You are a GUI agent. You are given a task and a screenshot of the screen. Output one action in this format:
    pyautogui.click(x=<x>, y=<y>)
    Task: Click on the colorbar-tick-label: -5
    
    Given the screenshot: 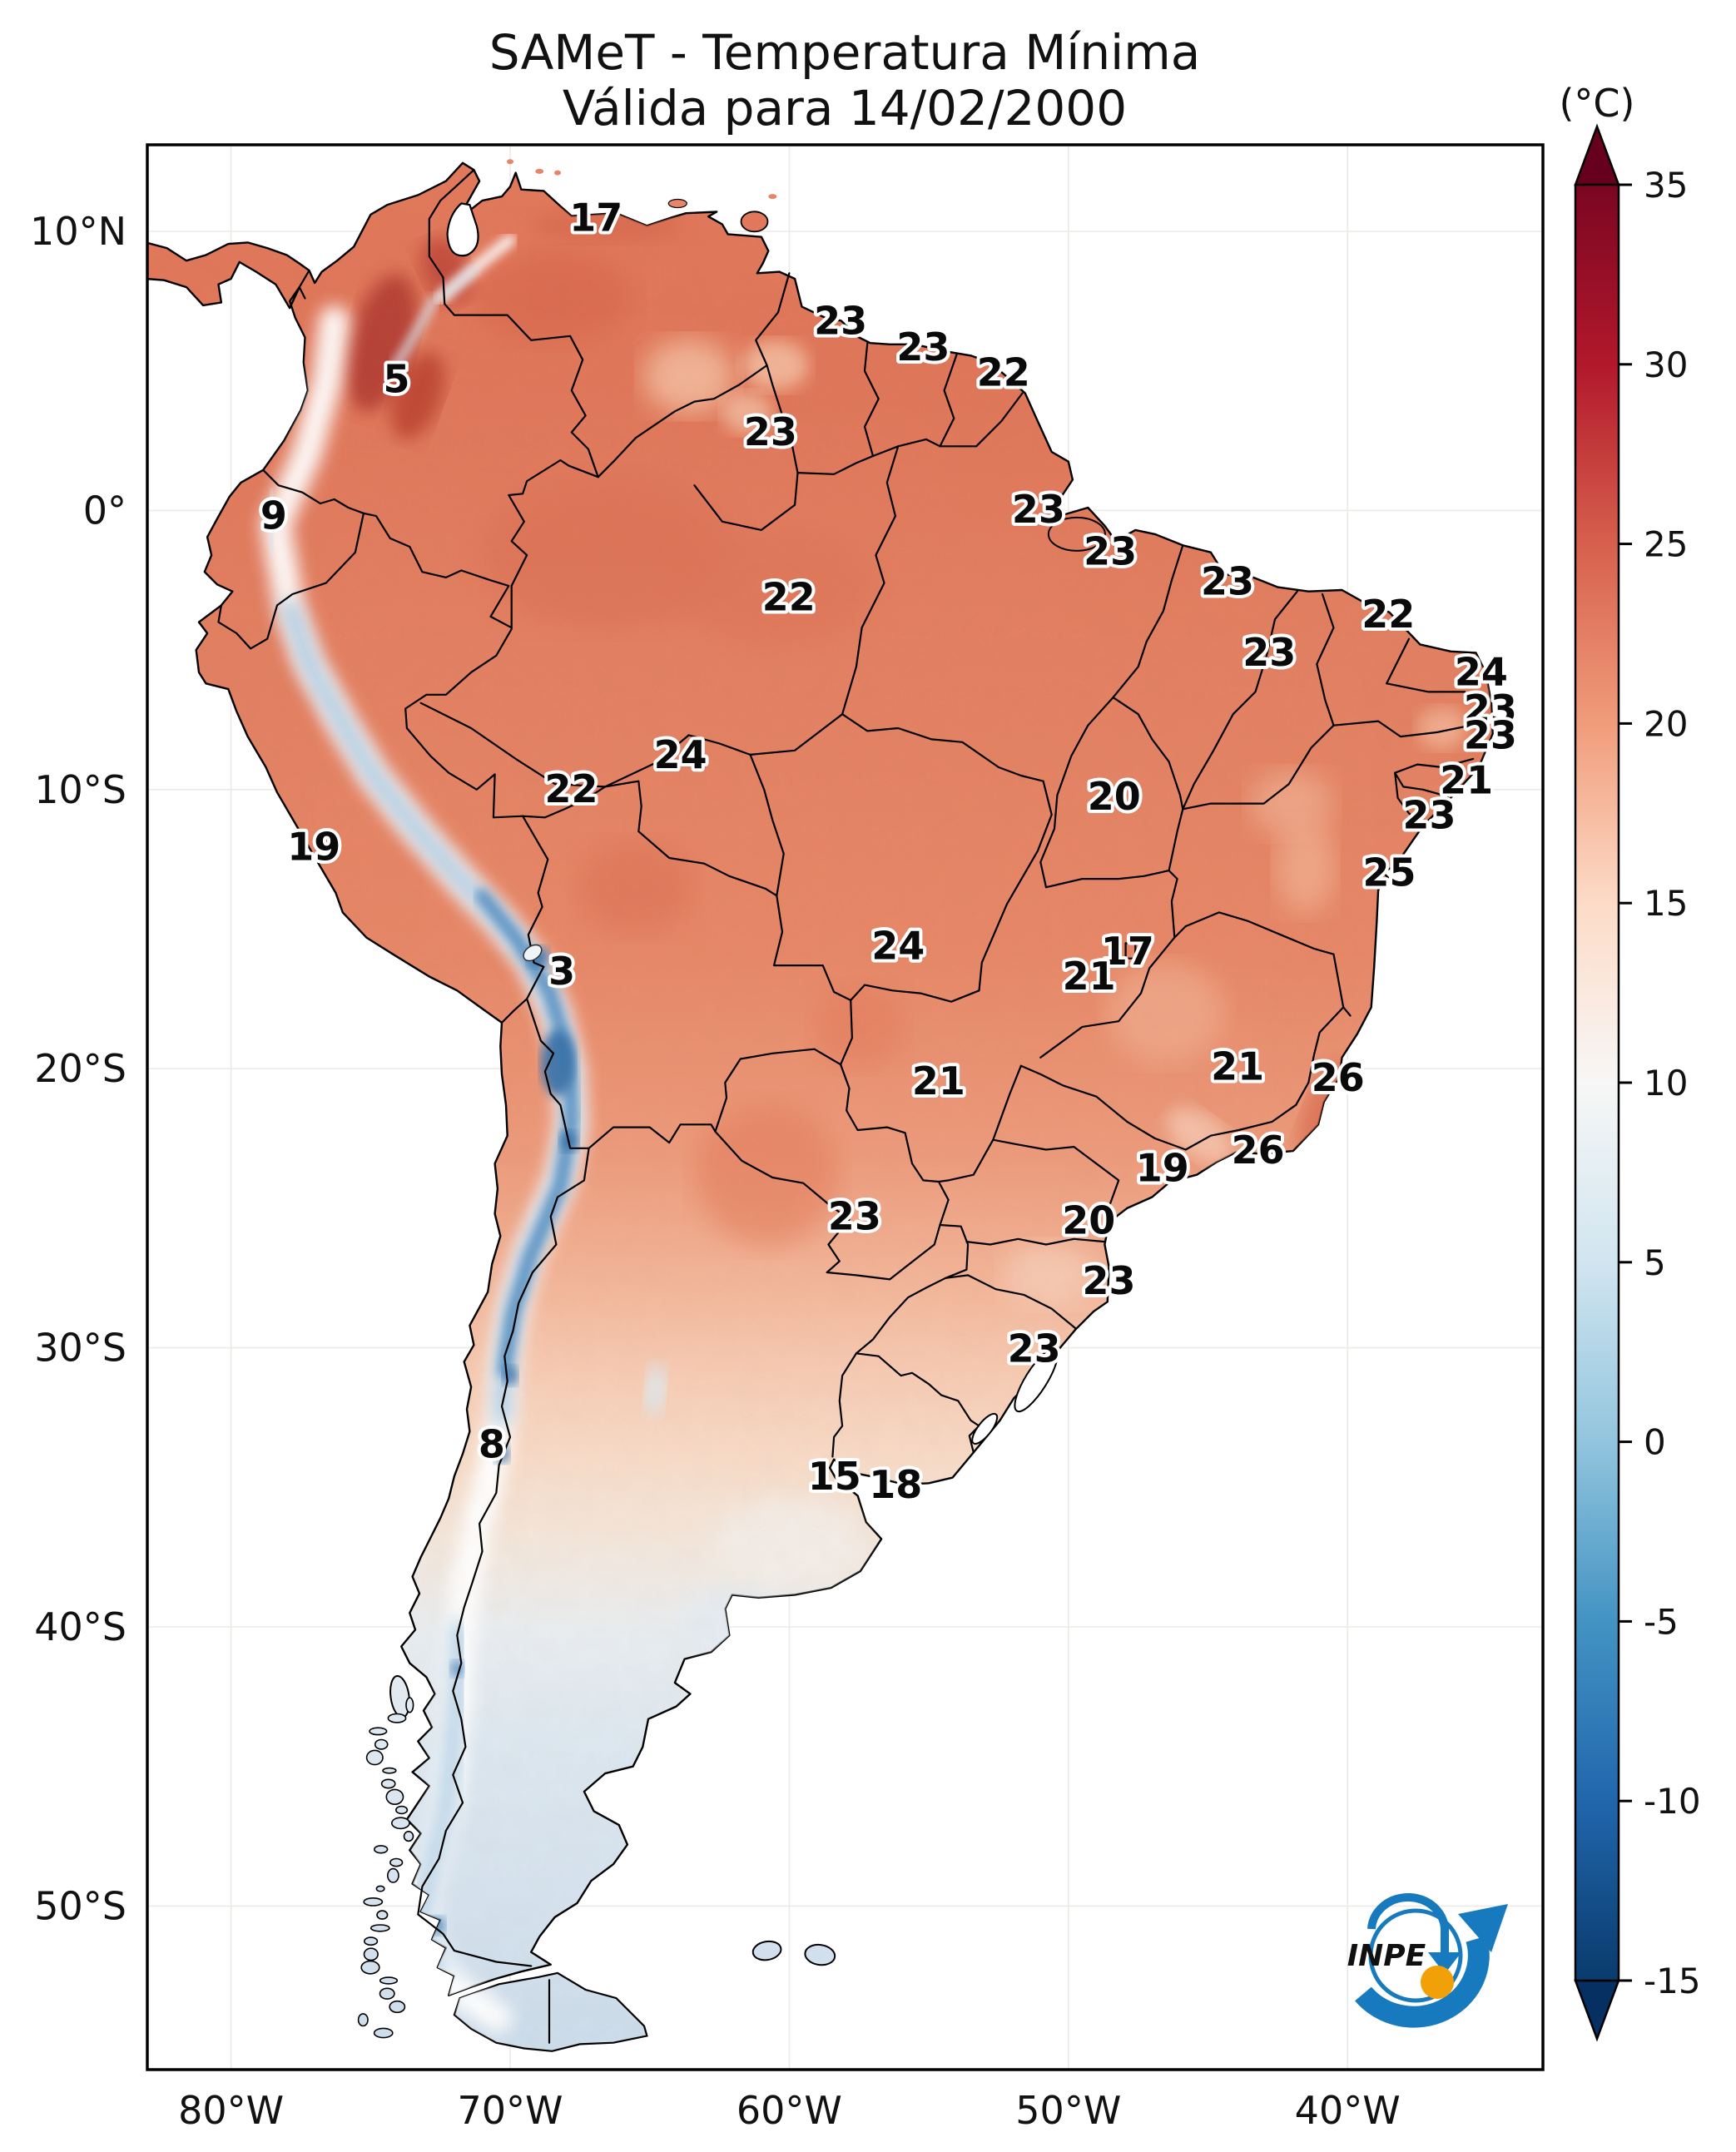 What is the action you would take?
    pyautogui.click(x=1662, y=1621)
    